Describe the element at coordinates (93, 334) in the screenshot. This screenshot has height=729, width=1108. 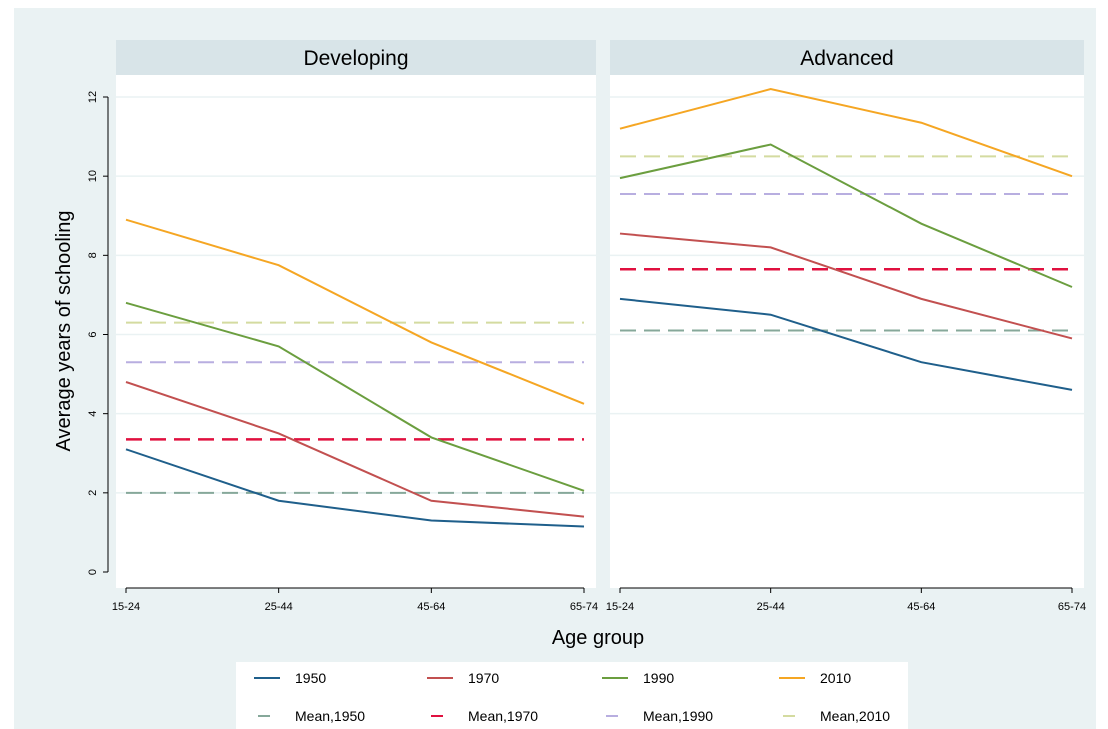
I see `y-tick-label: 6` at that location.